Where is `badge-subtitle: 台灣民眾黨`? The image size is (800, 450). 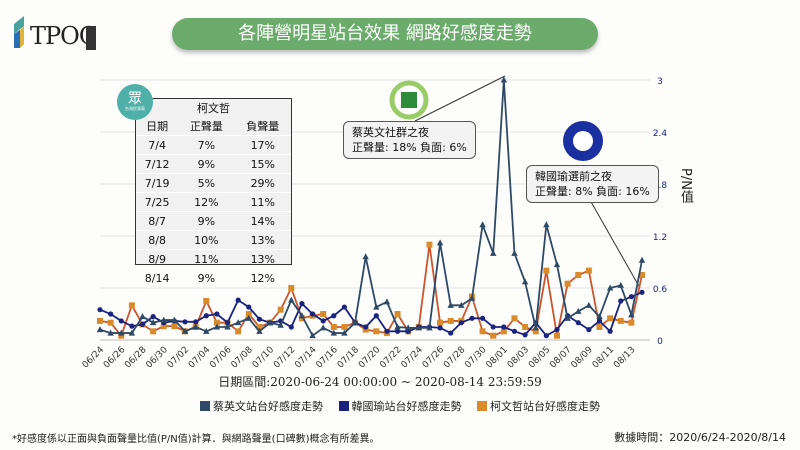
badge-subtitle: 台灣民眾黨 is located at coordinates (135, 108).